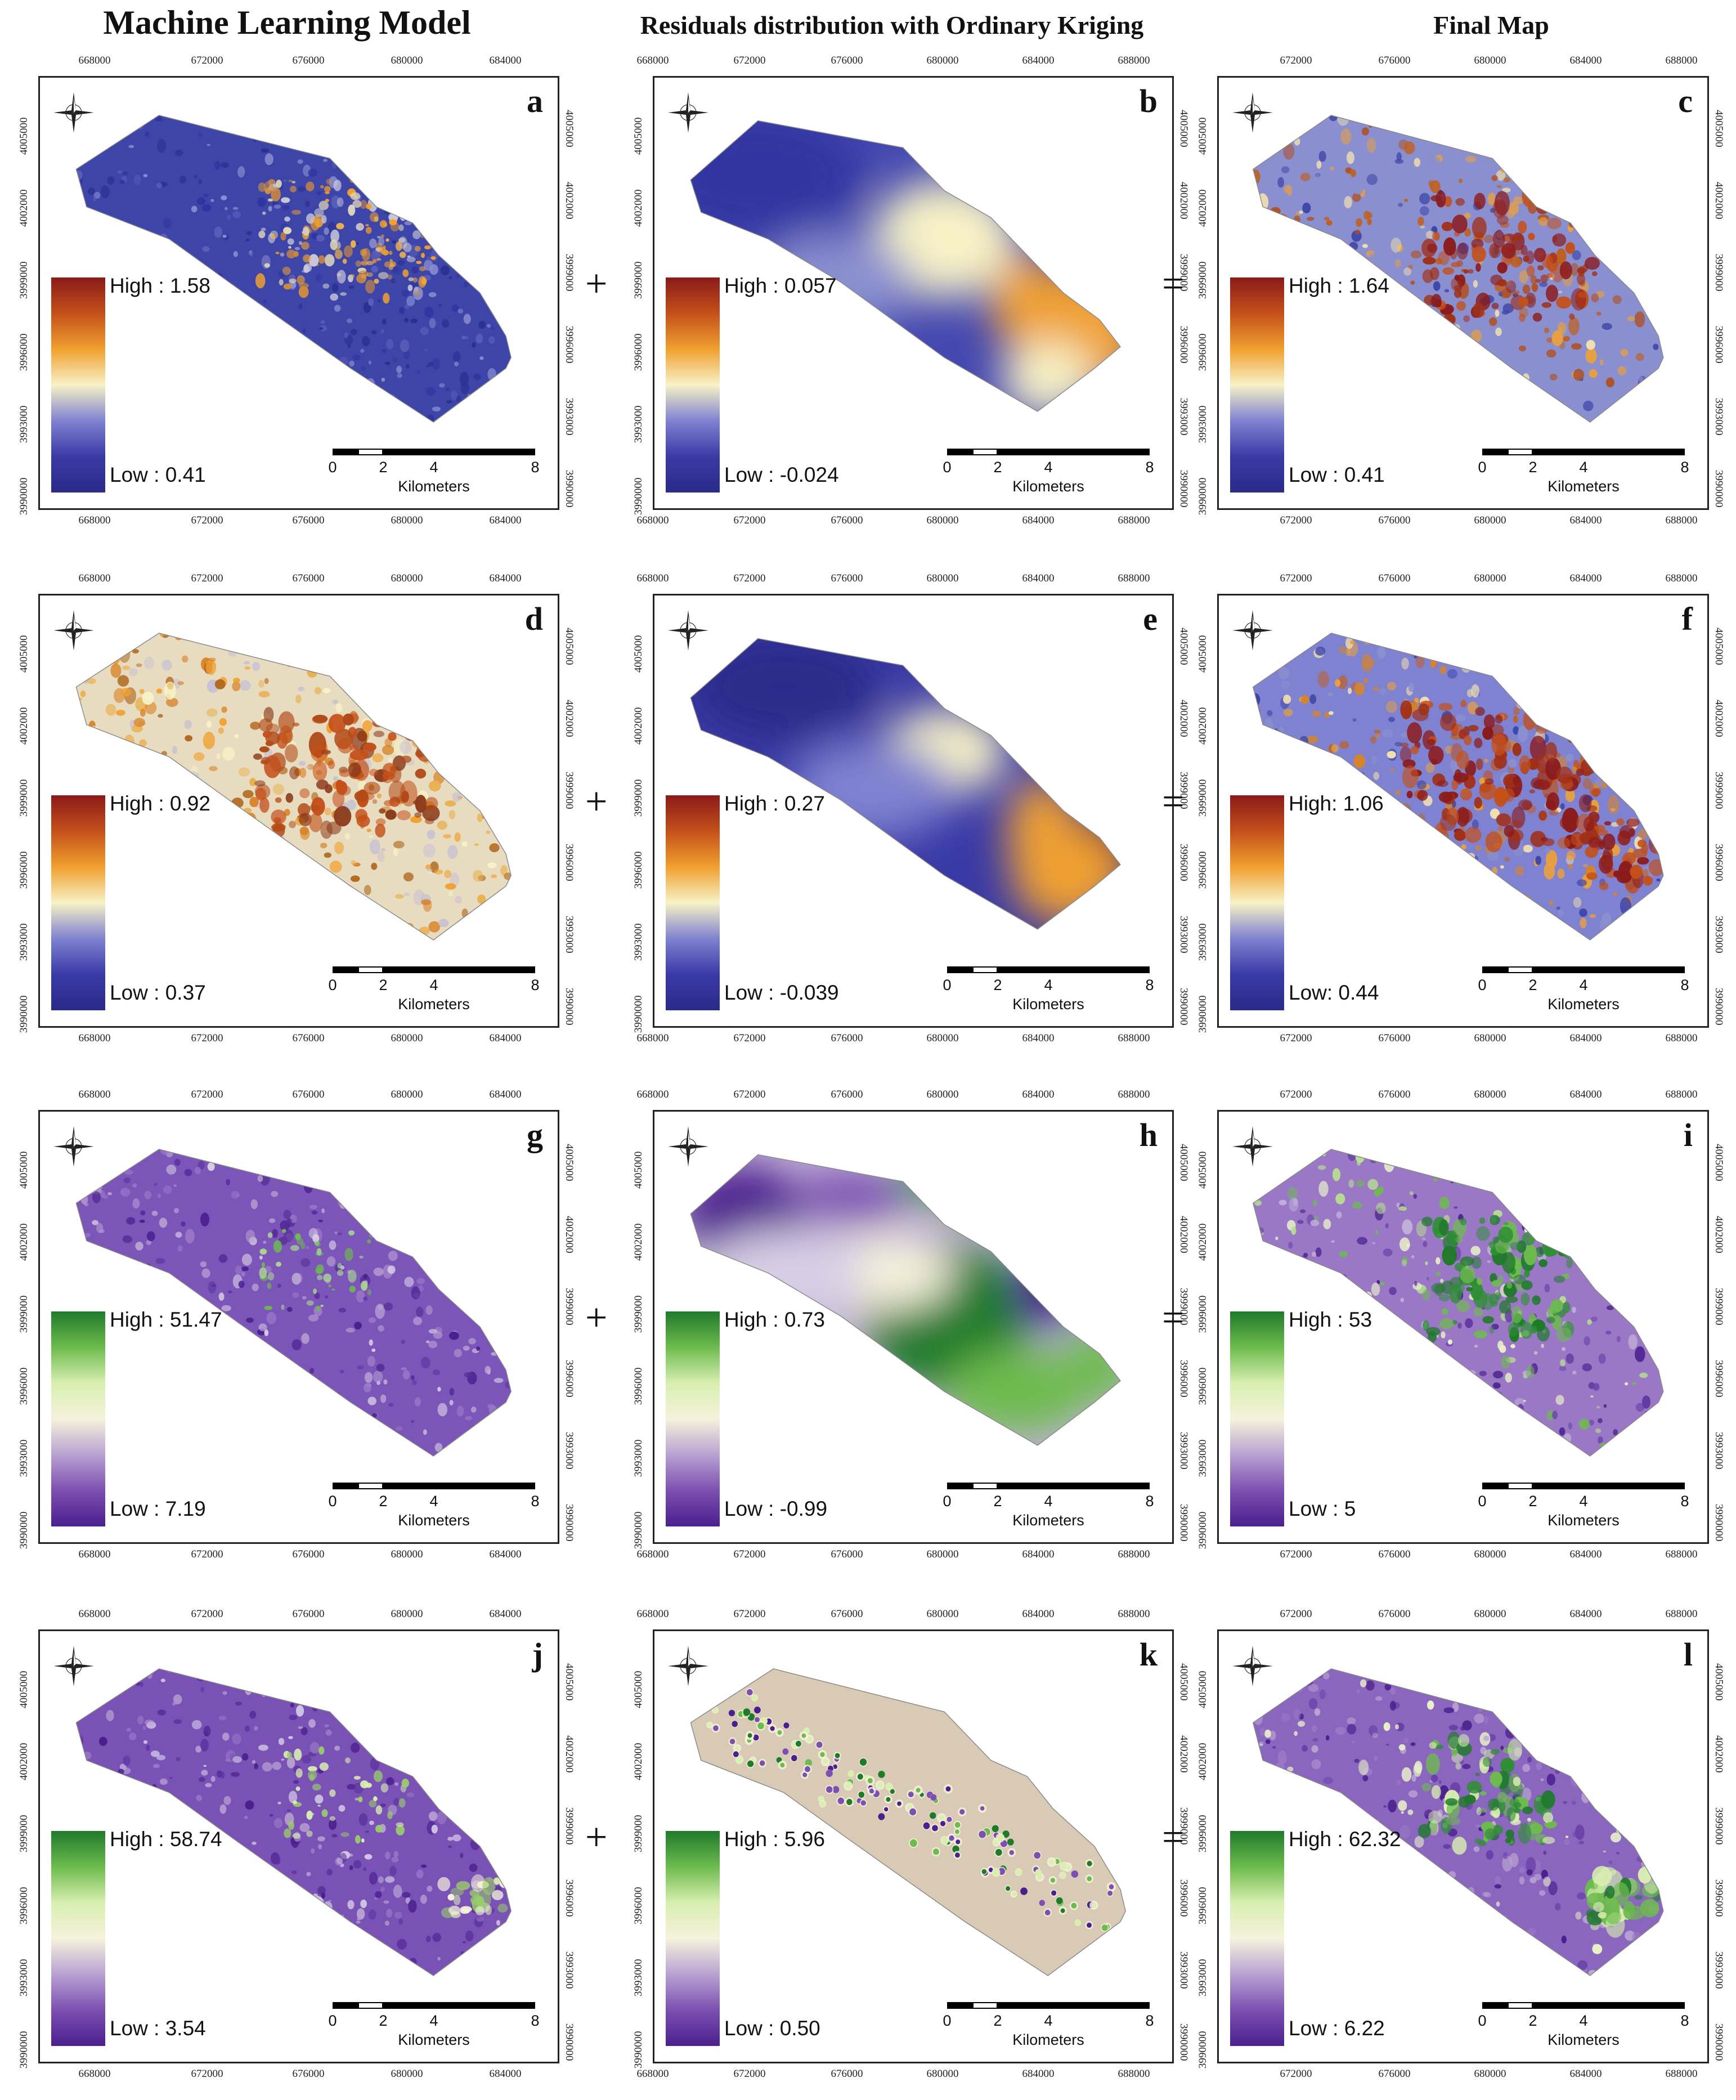 This screenshot has height=2100, width=1736. I want to click on x-tick-top: 684000, so click(1038, 578).